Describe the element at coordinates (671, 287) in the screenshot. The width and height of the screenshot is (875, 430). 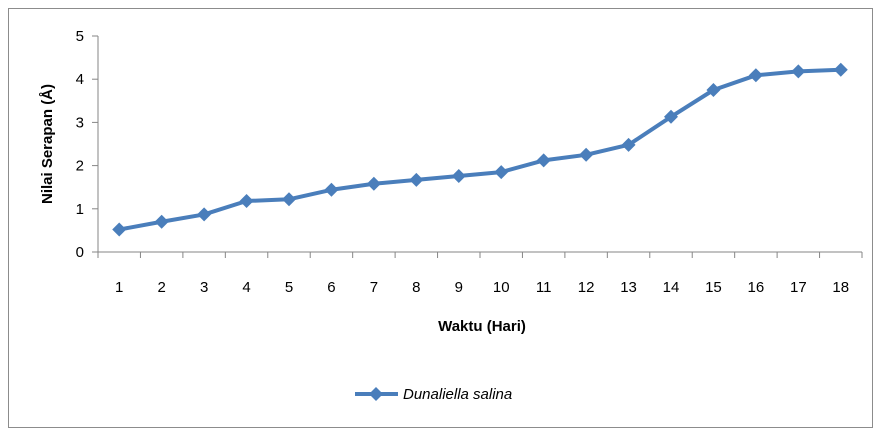
I see `x-tick-label: 14` at that location.